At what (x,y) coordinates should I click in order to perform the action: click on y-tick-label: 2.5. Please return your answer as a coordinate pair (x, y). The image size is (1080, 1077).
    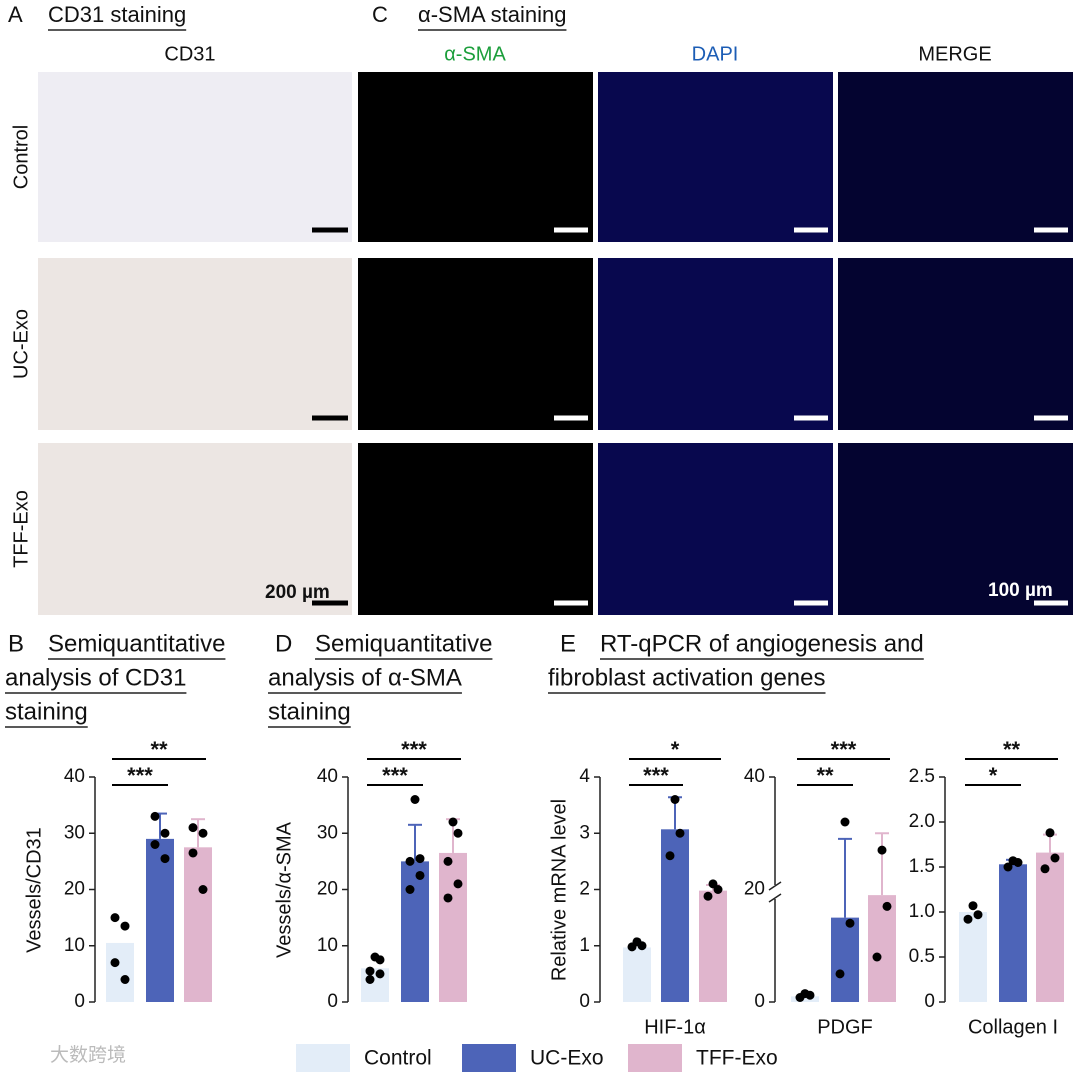
    Looking at the image, I should click on (922, 776).